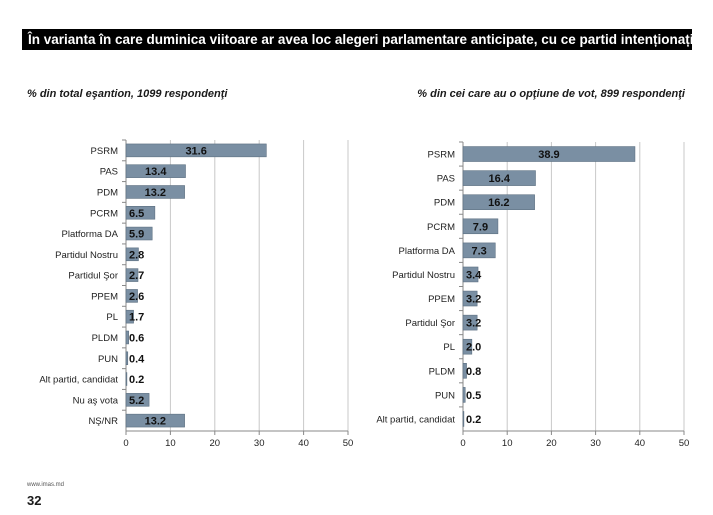 The image size is (713, 515). What do you see at coordinates (427, 251) in the screenshot?
I see `right-category-label: Platforma DA` at bounding box center [427, 251].